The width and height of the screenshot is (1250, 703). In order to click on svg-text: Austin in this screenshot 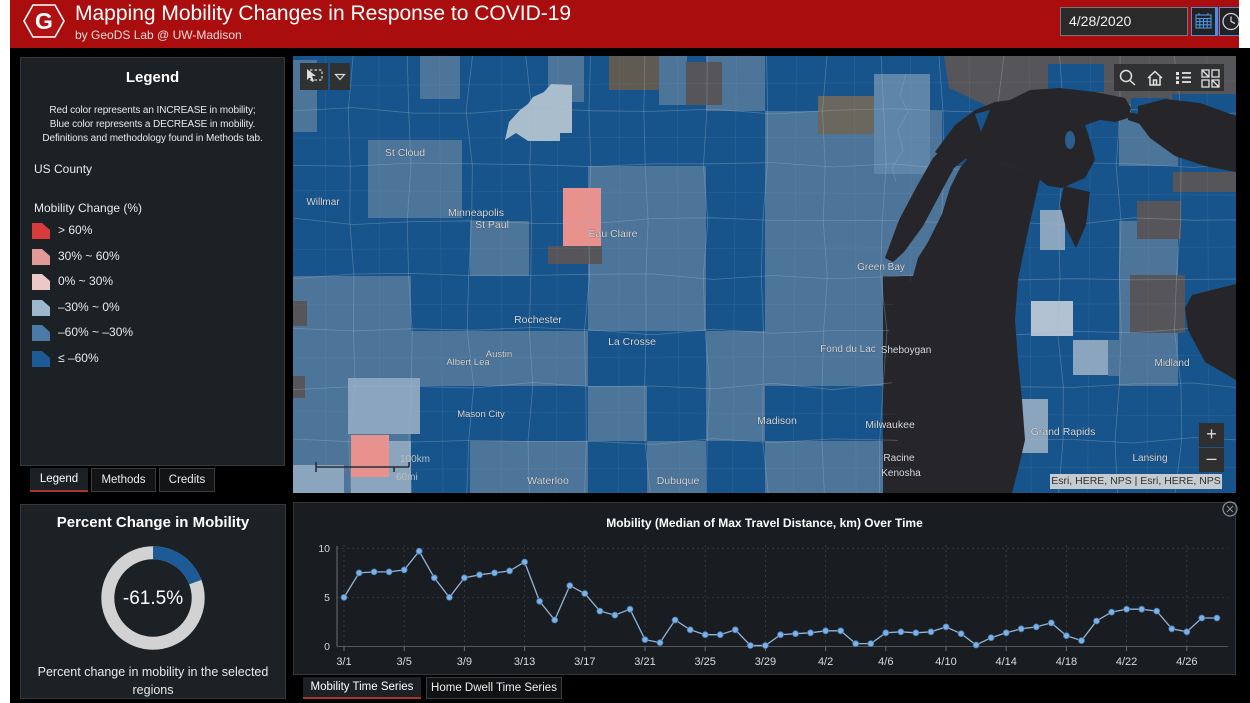, I will do `click(499, 354)`.